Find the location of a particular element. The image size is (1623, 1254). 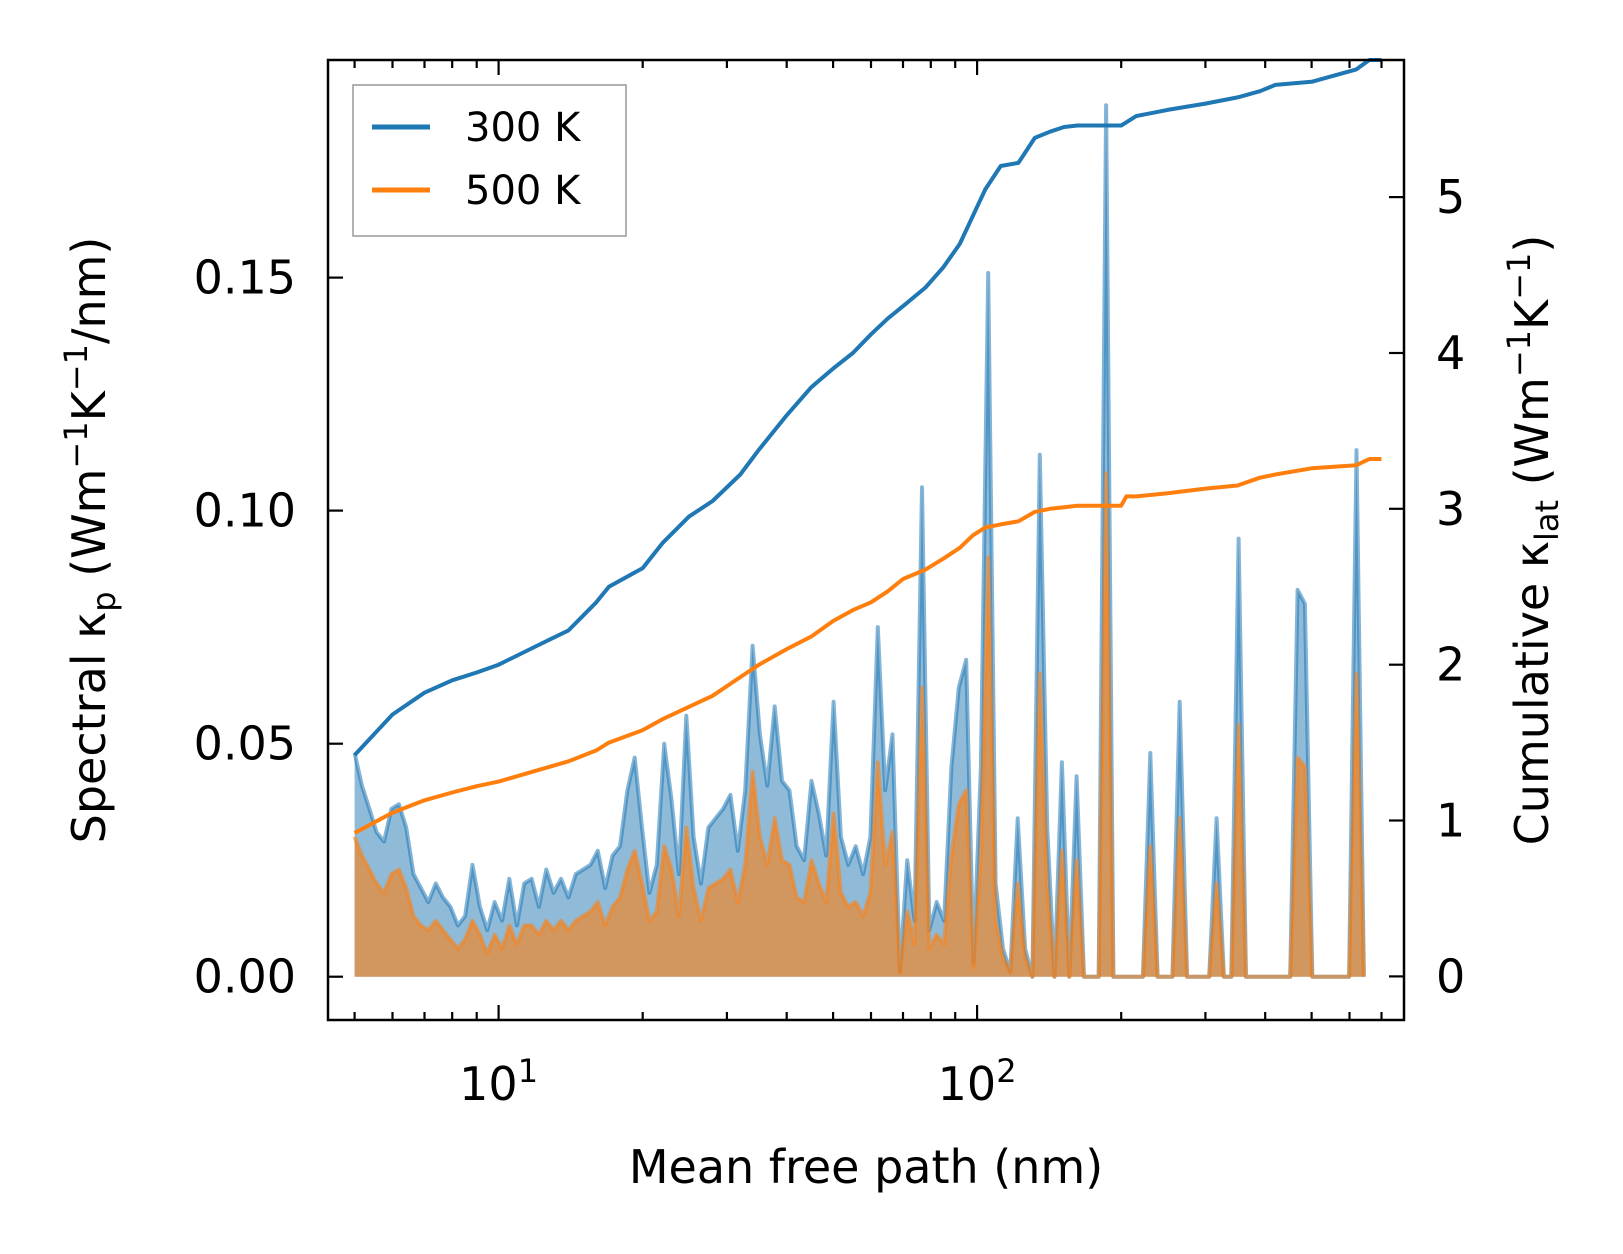

left-axis-title: Spectral κp (Wm−1K−1/nm) is located at coordinates (90, 540).